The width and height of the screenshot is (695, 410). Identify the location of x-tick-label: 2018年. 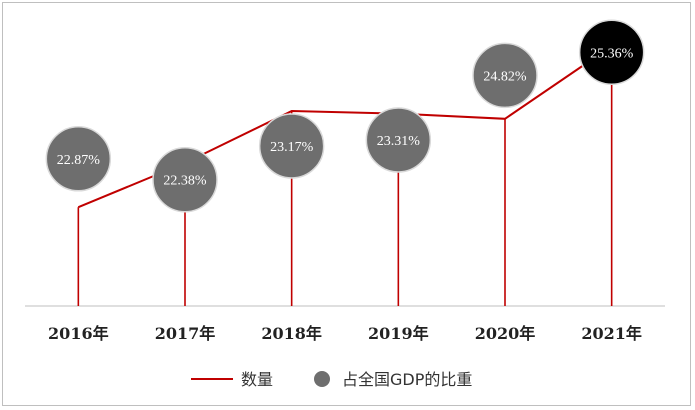
(291, 333).